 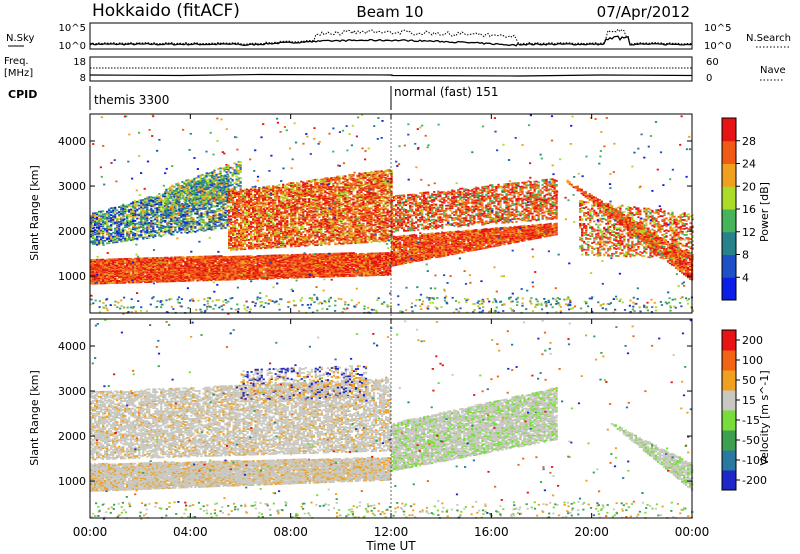 What do you see at coordinates (290, 532) in the screenshot?
I see `time-tick-label: 08:00` at bounding box center [290, 532].